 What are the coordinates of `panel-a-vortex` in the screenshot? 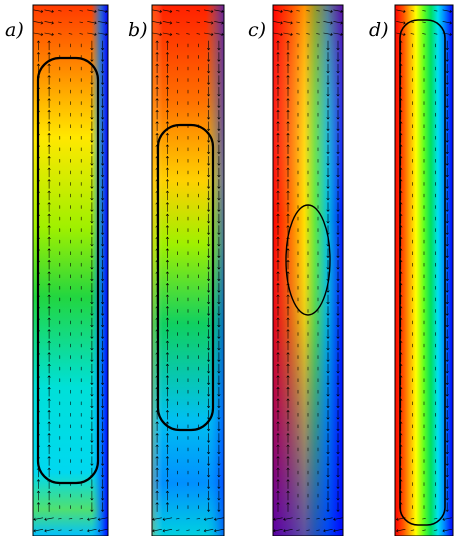 It's located at (68, 270).